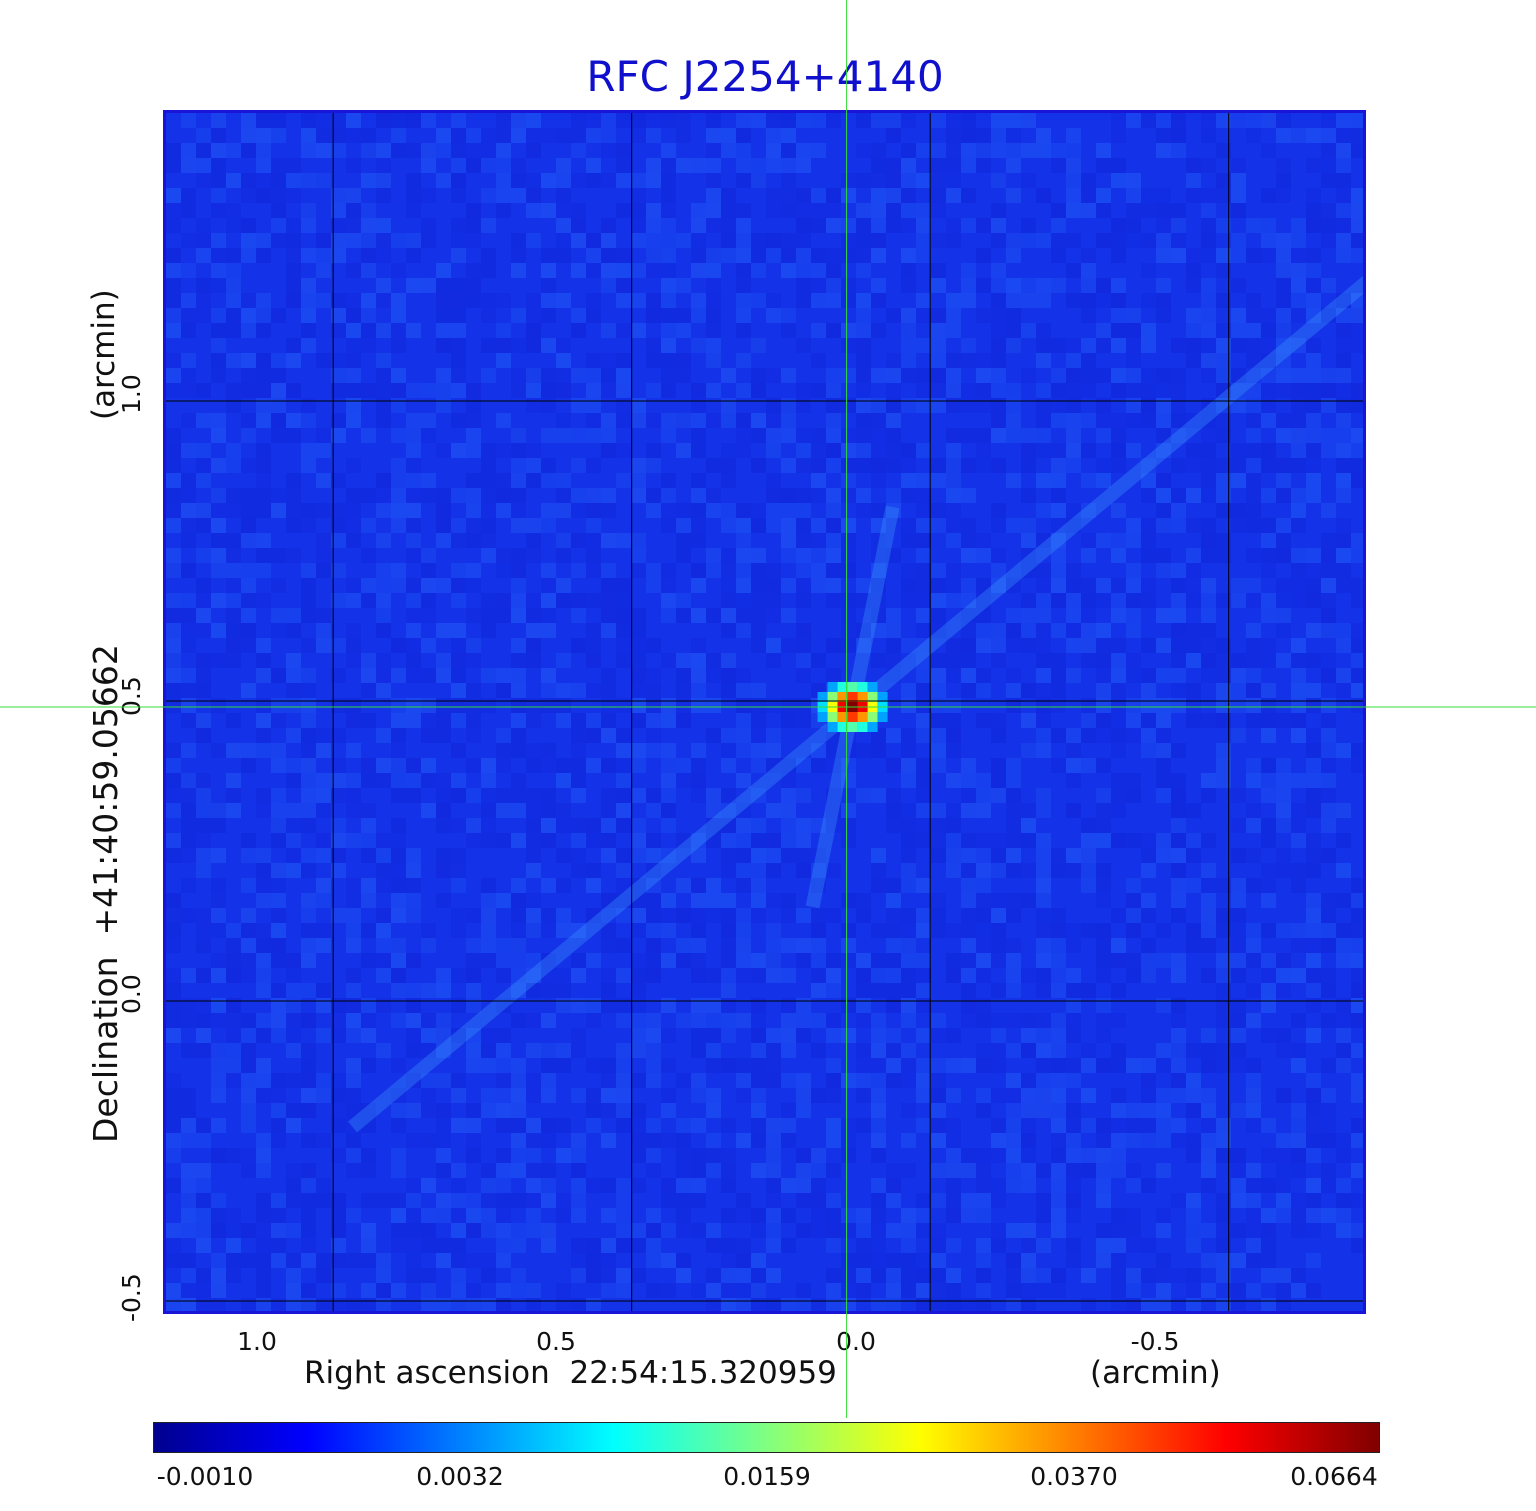 The width and height of the screenshot is (1536, 1511). Describe the element at coordinates (205, 1476) in the screenshot. I see `colorbar-tick-label: -0.0010` at that location.